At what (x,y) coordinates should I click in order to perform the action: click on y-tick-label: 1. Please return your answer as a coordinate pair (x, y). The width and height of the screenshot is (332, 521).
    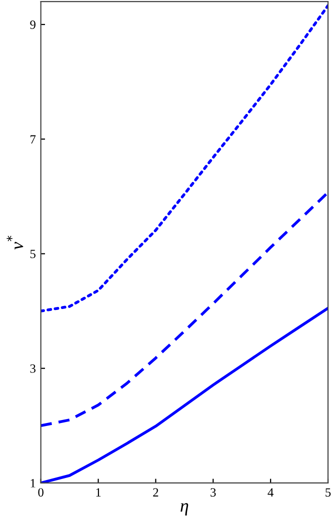
    Looking at the image, I should click on (33, 483).